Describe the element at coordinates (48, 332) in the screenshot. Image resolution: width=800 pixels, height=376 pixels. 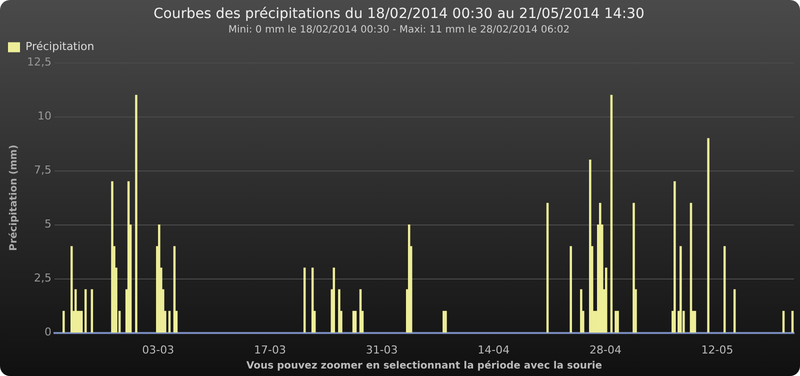
I see `y-tick-label: 0` at that location.